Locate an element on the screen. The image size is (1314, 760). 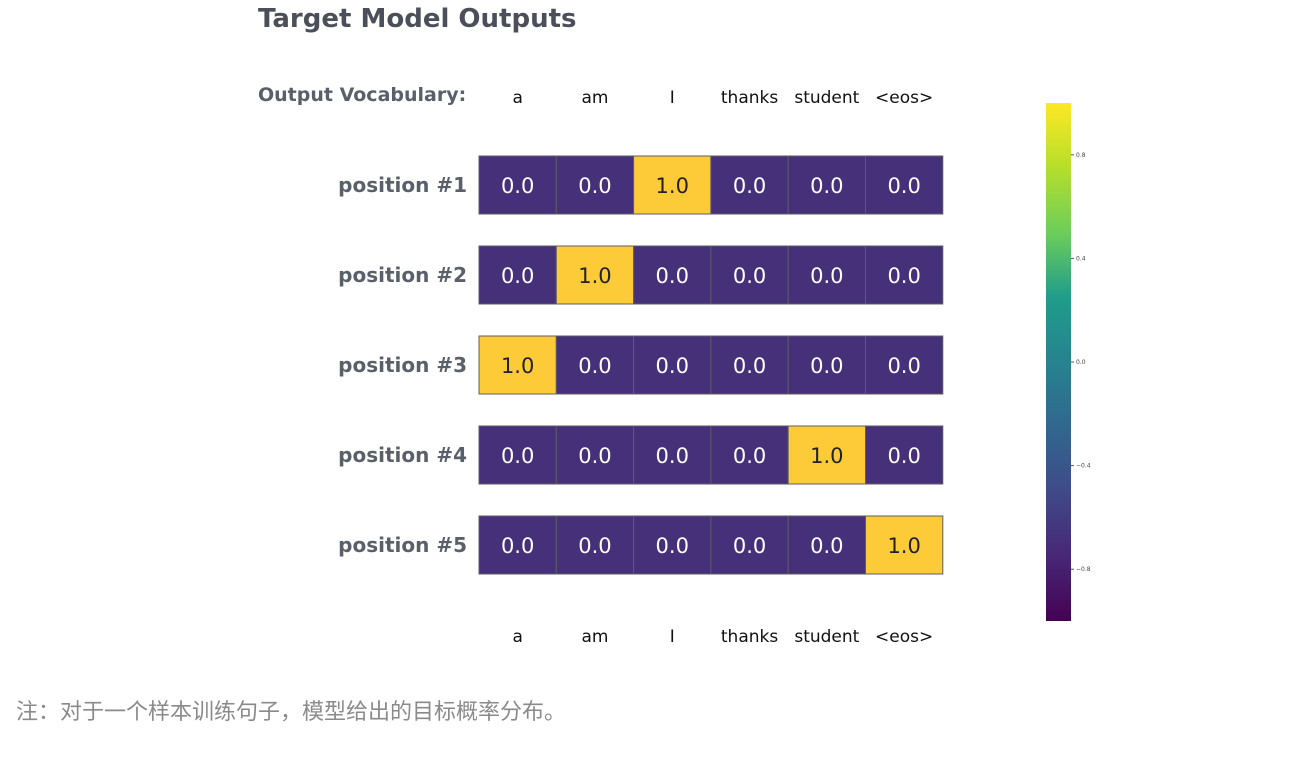
cell-value-r5-c1: 0.0 is located at coordinates (517, 546).